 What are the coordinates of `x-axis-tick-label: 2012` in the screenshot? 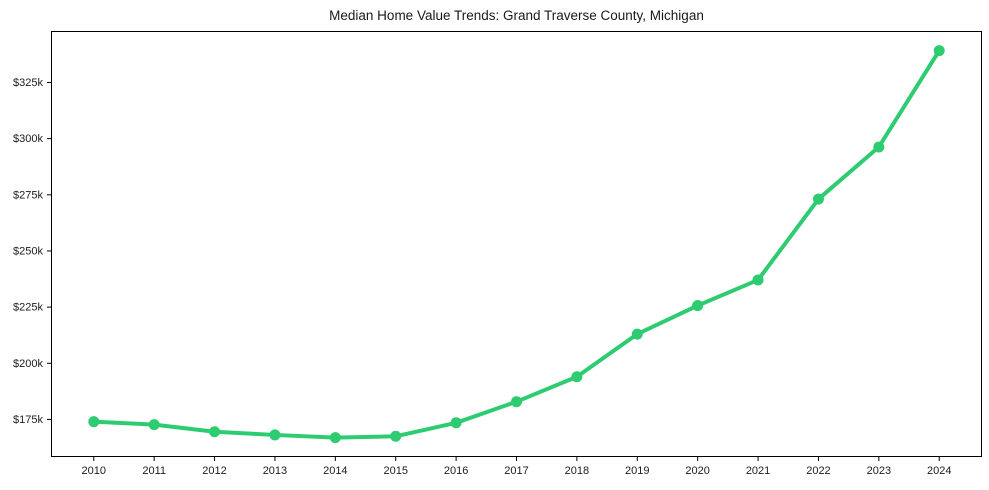 It's located at (214, 471).